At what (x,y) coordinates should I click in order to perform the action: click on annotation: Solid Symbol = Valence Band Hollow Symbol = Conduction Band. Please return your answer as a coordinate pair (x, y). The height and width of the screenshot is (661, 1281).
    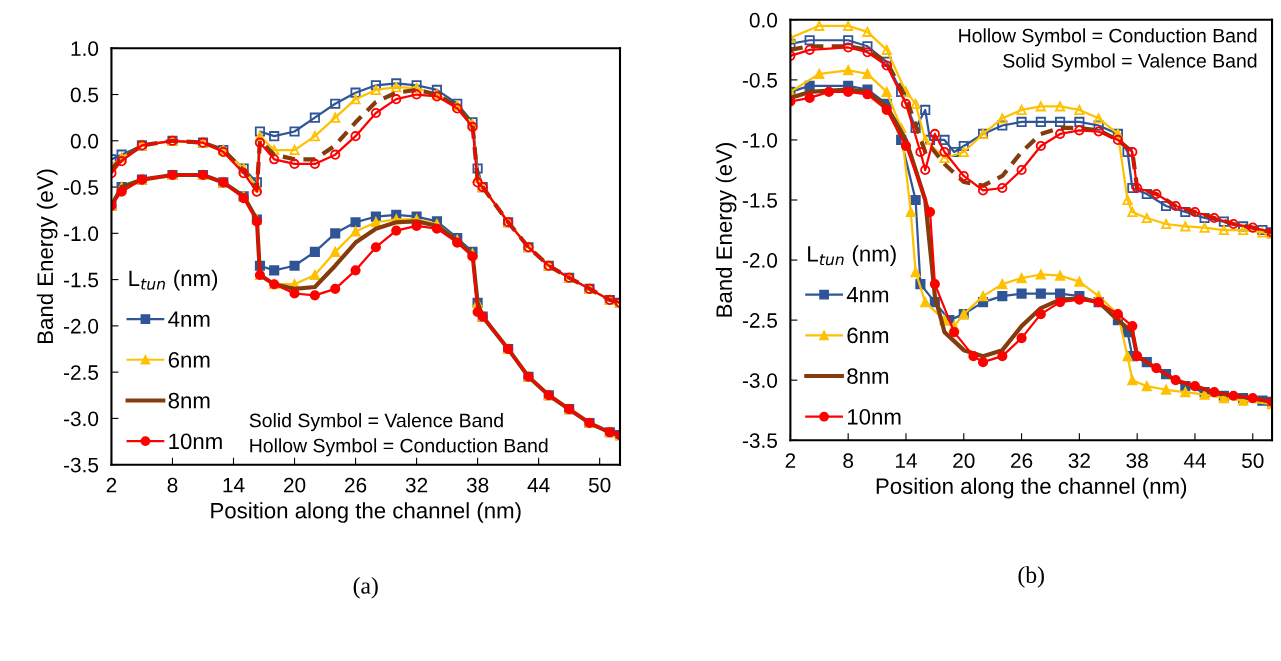
    Looking at the image, I should click on (398, 435).